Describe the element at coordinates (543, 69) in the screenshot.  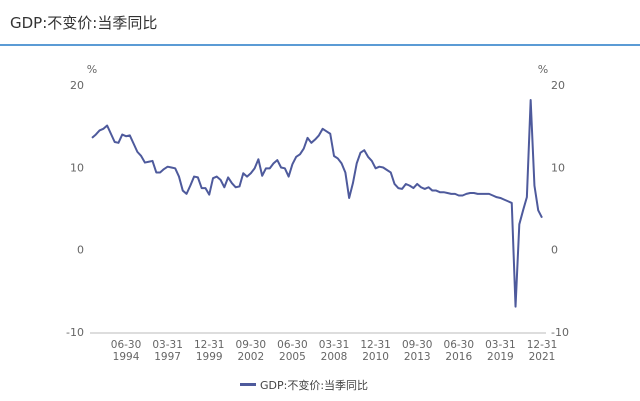
I see `y2-axis-label: %` at that location.